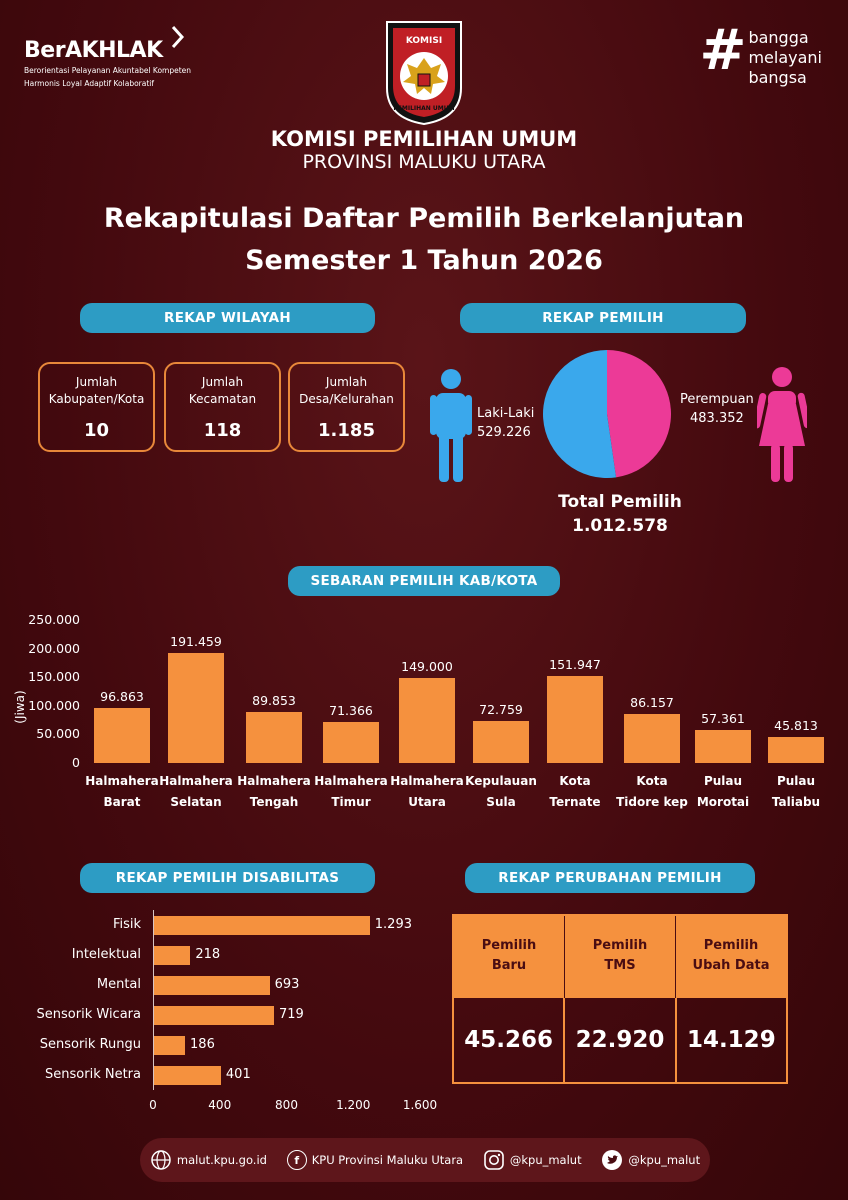  Describe the element at coordinates (346, 399) in the screenshot. I see `wilayah-label: Desa/Kelurahan` at that location.